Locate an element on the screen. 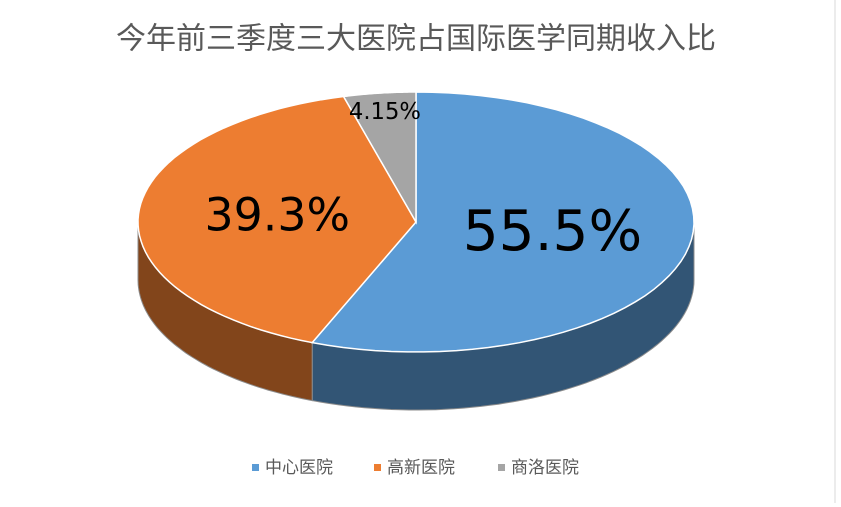  data-label: 55.5% is located at coordinates (553, 231).